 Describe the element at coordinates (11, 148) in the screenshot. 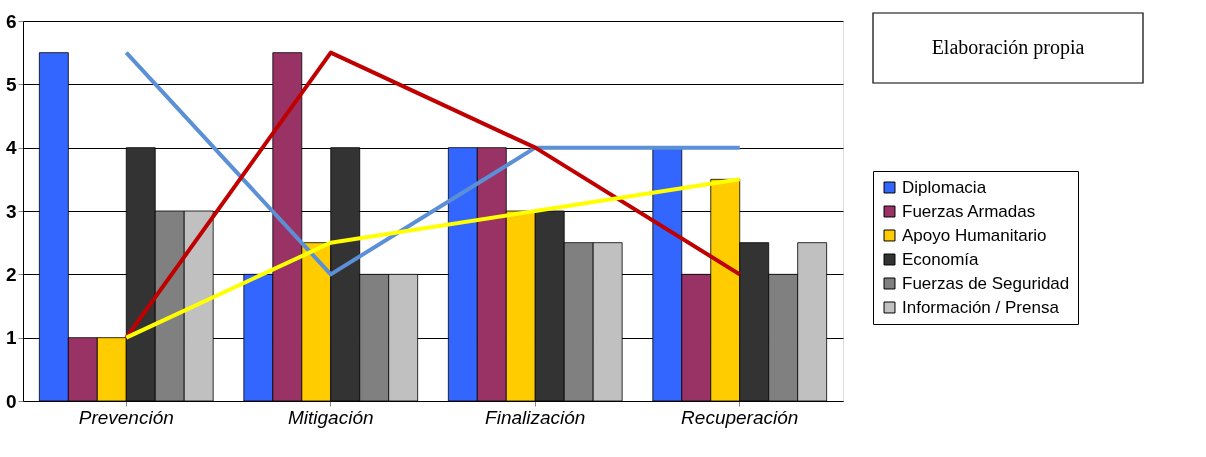

I see `y-tick-label: 4` at that location.